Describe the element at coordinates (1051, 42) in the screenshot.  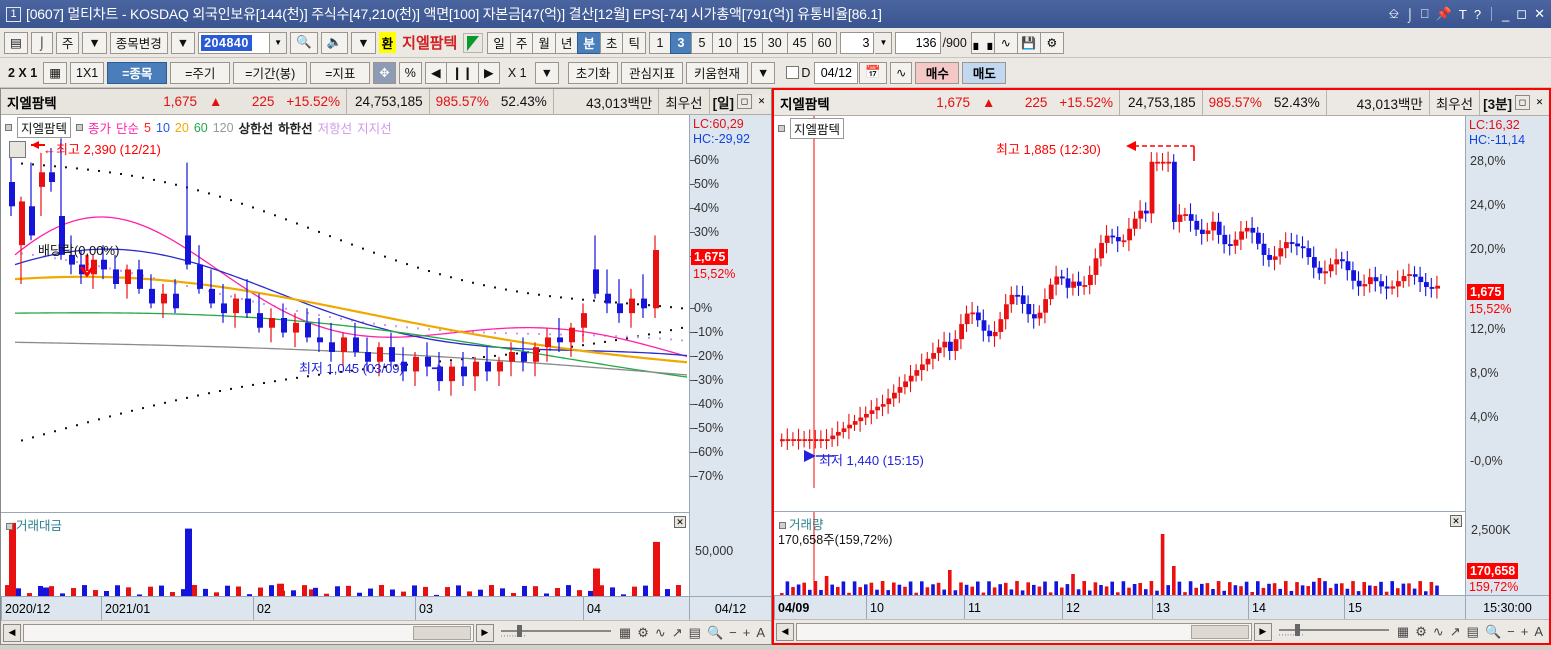
I see `settings-icon: ⚙` at that location.